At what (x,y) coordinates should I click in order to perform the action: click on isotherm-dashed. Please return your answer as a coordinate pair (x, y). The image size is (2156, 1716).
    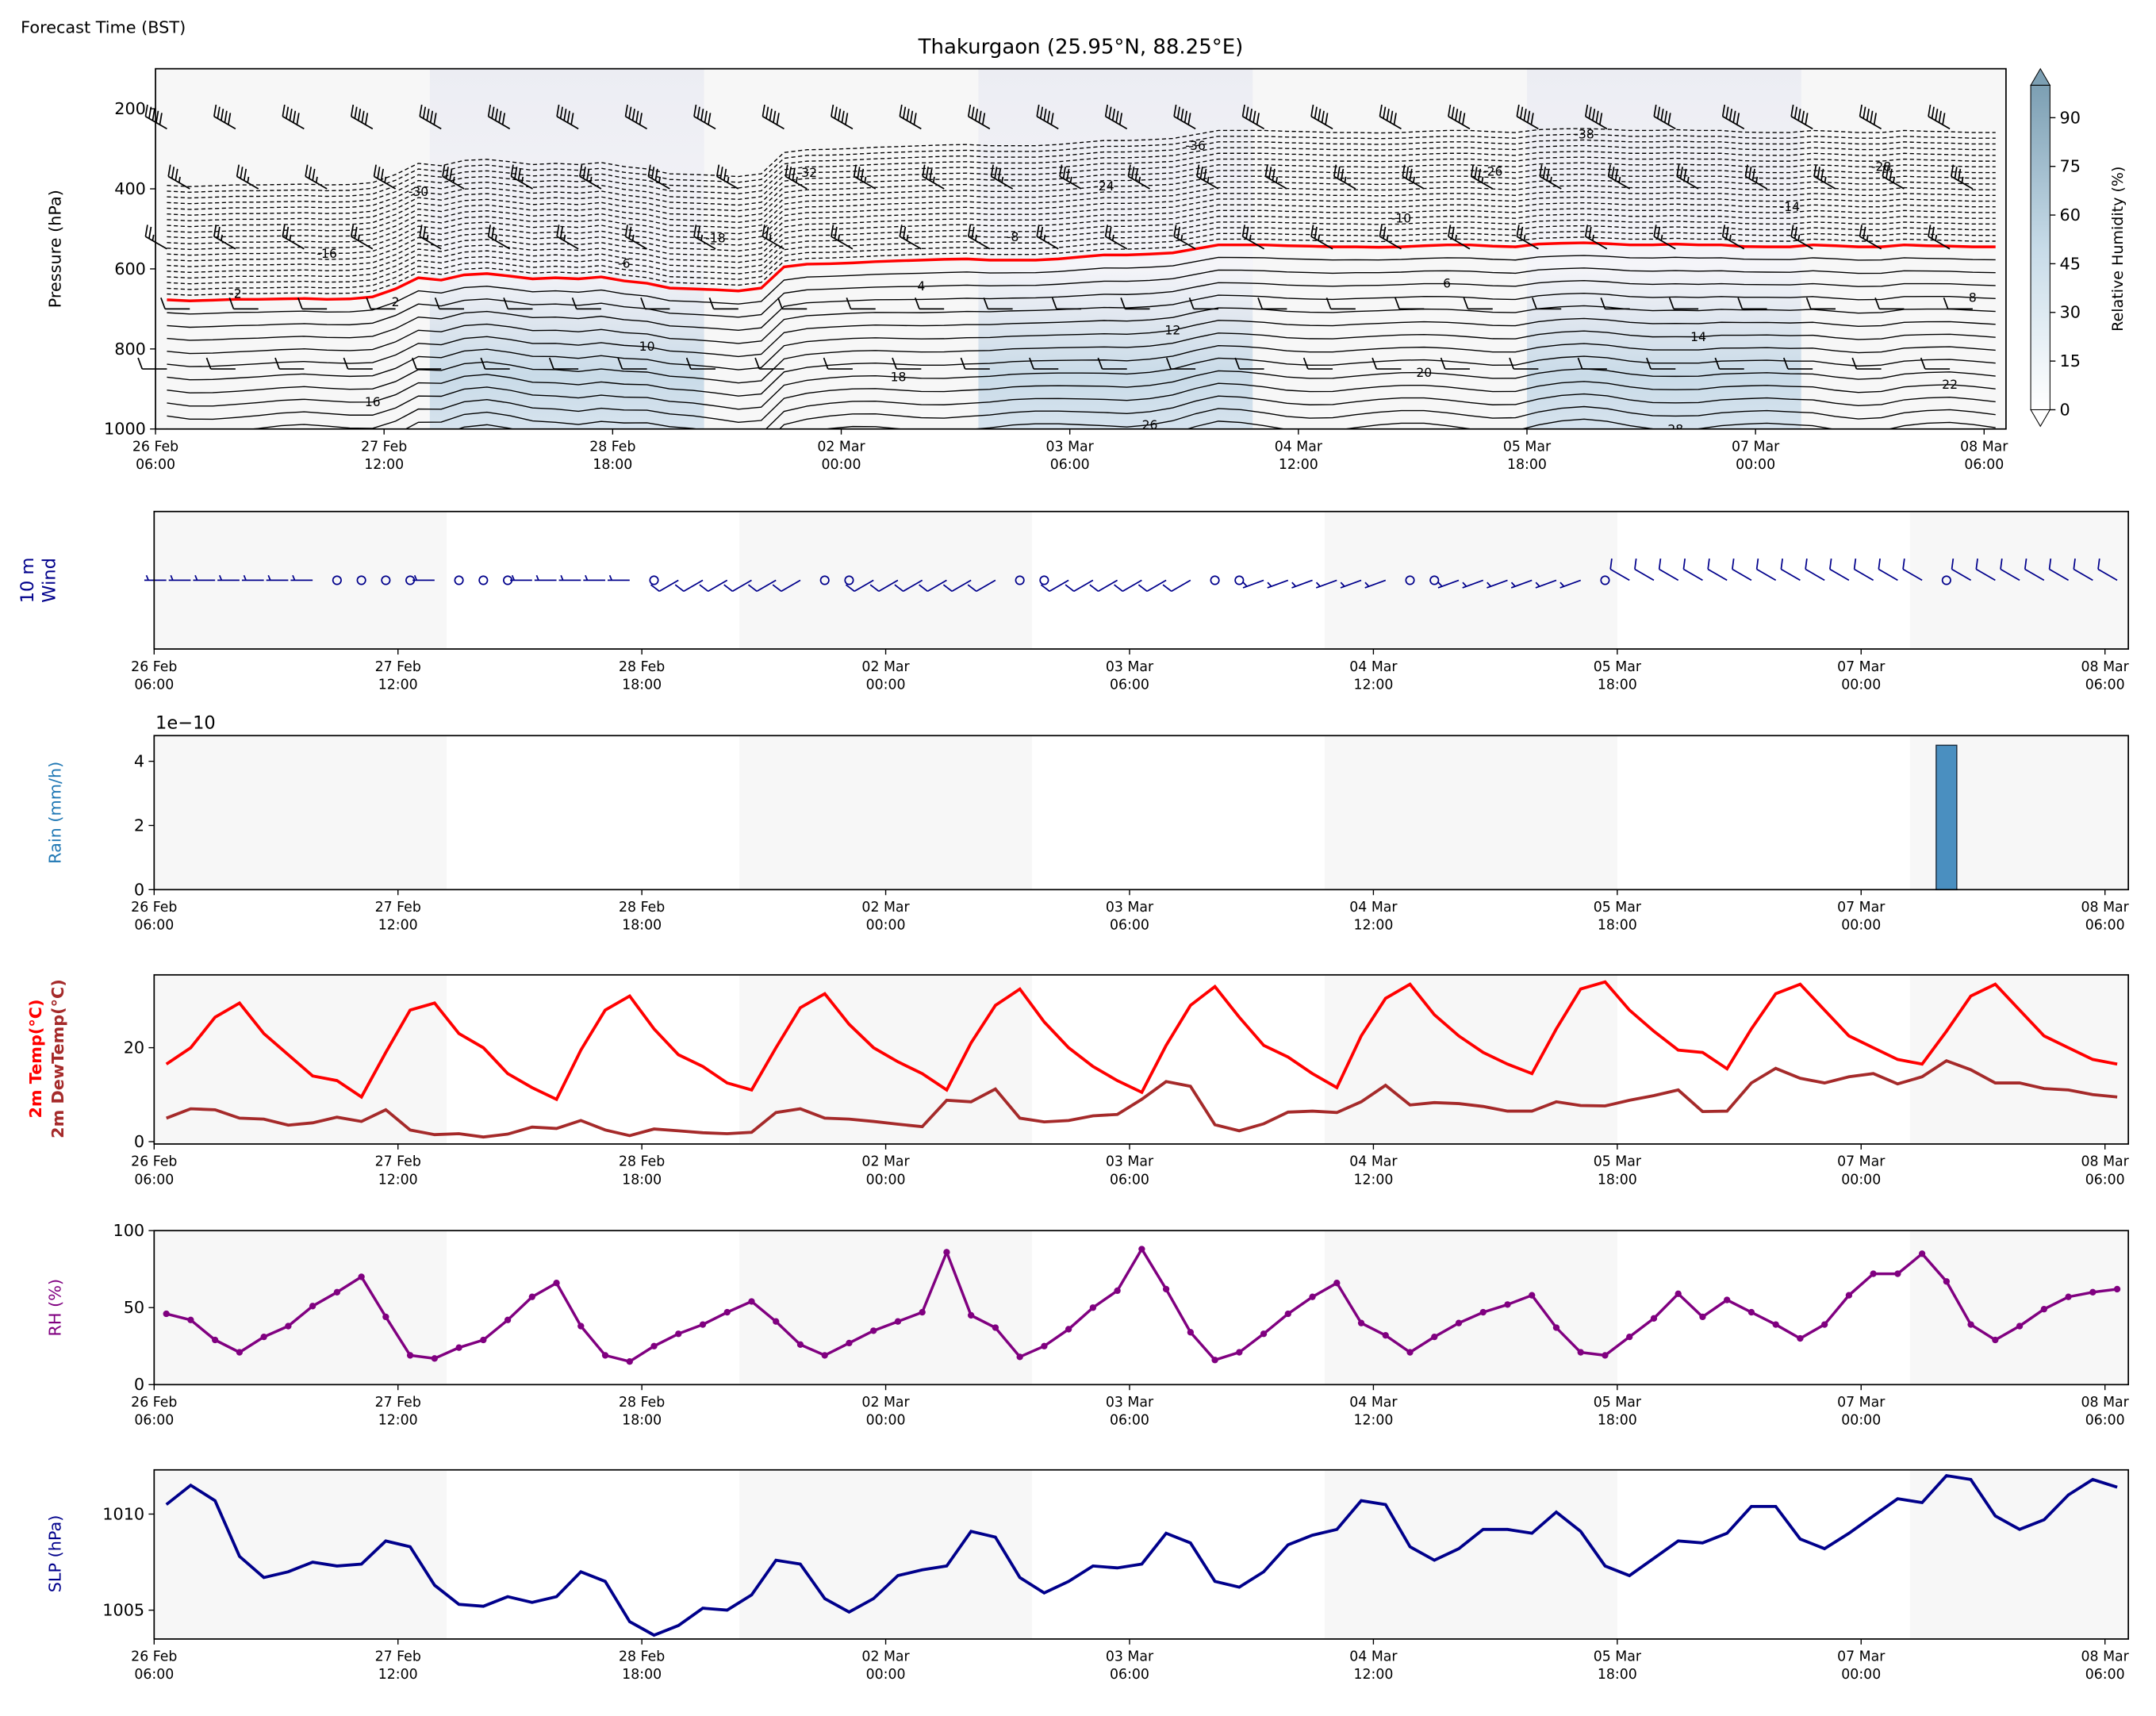
    Looking at the image, I should click on (1081, 266).